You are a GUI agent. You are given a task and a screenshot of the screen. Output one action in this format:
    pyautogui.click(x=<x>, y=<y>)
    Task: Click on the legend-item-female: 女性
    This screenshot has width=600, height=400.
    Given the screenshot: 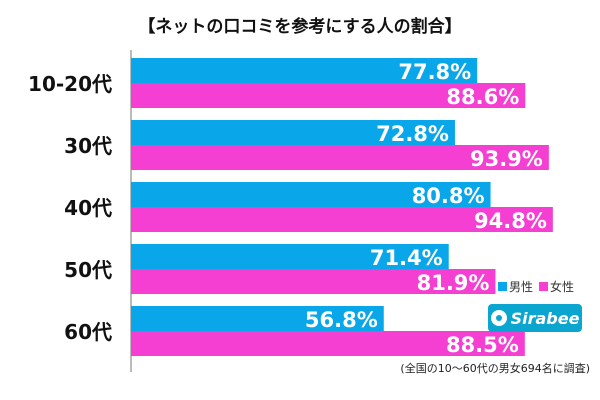 What is the action you would take?
    pyautogui.click(x=556, y=286)
    